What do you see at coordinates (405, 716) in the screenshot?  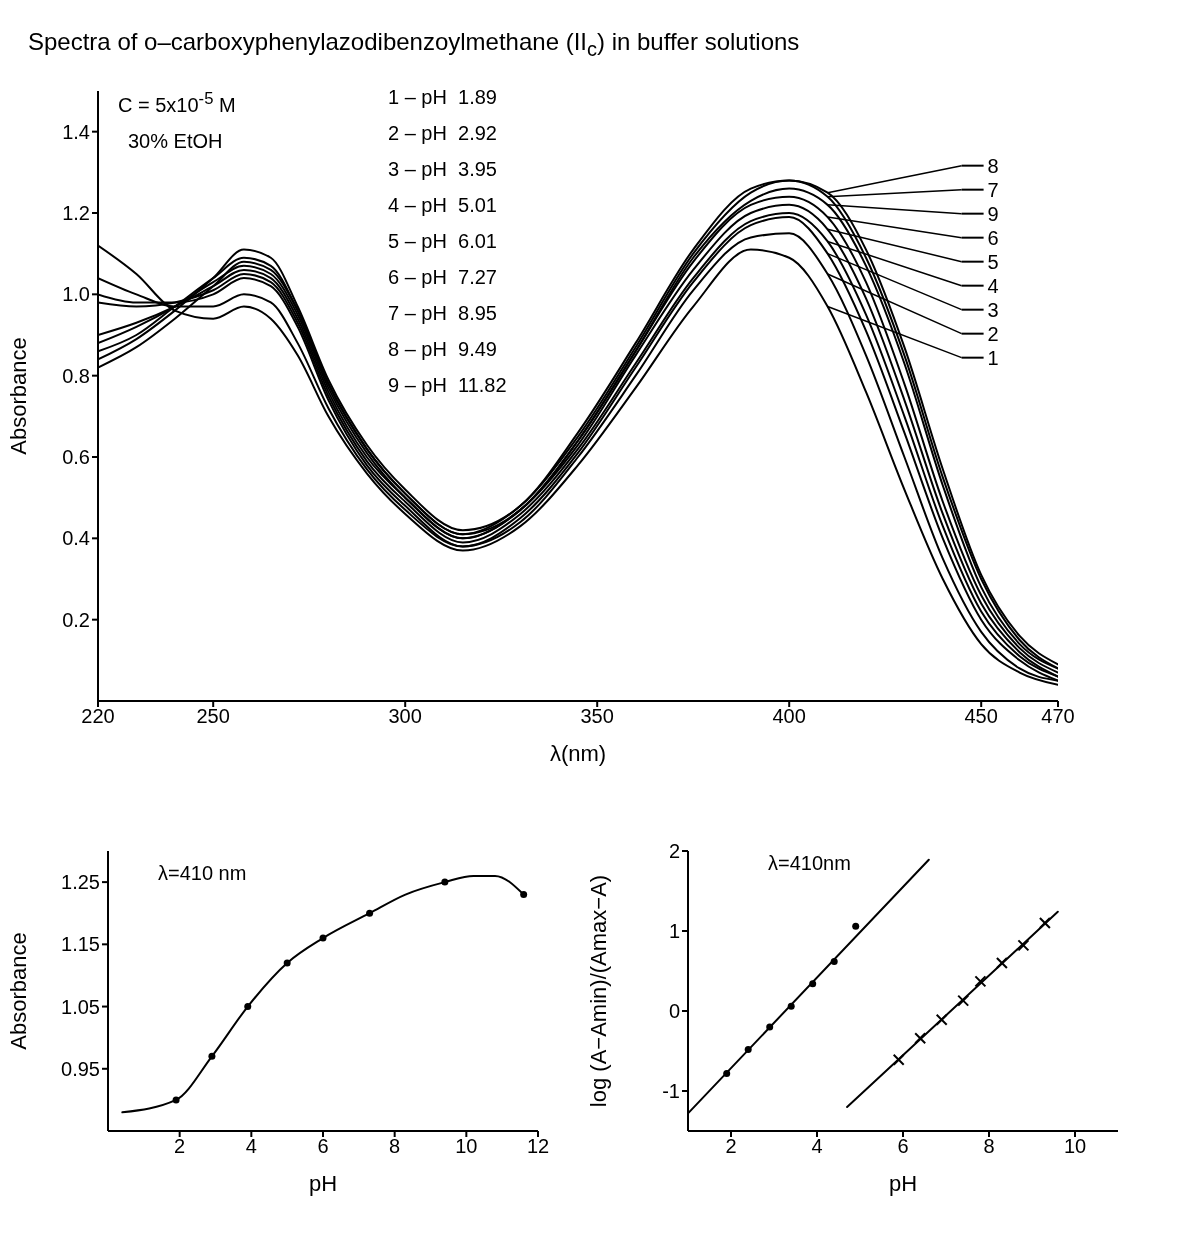 I see `x-tick-label: 300` at bounding box center [405, 716].